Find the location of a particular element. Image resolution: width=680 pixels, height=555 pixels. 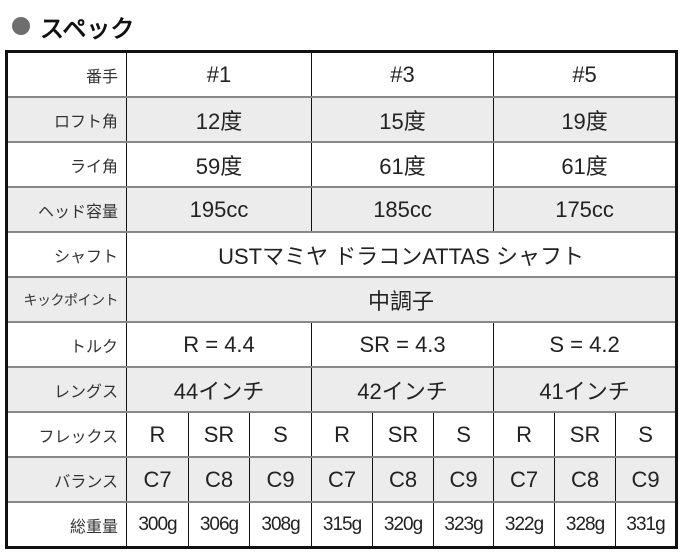

section-heading: スペック is located at coordinates (73, 26).